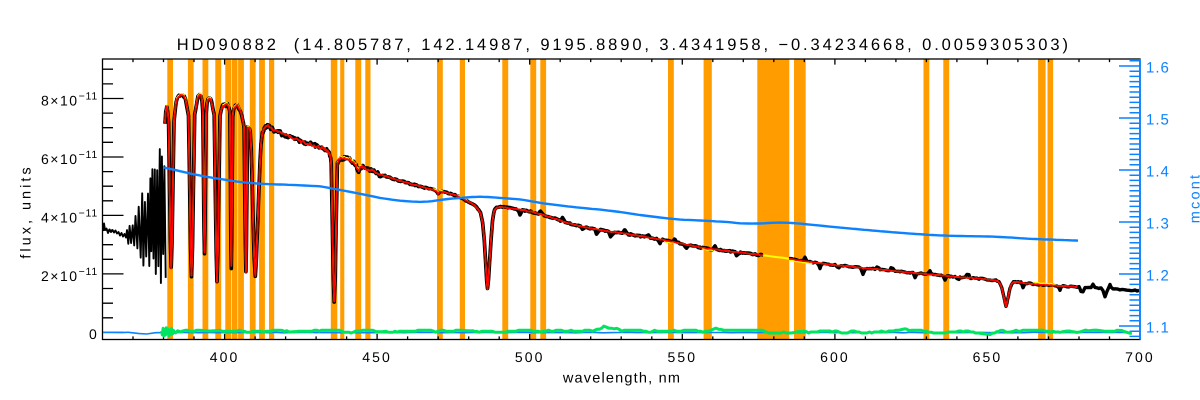 The width and height of the screenshot is (1200, 400). Describe the element at coordinates (621, 379) in the screenshot. I see `svg-text: wavelength, nm` at that location.